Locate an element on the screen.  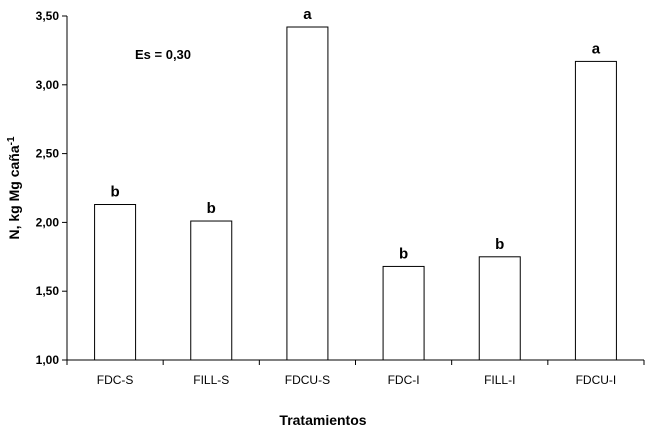
bar-fdcu-s is located at coordinates (307, 193).